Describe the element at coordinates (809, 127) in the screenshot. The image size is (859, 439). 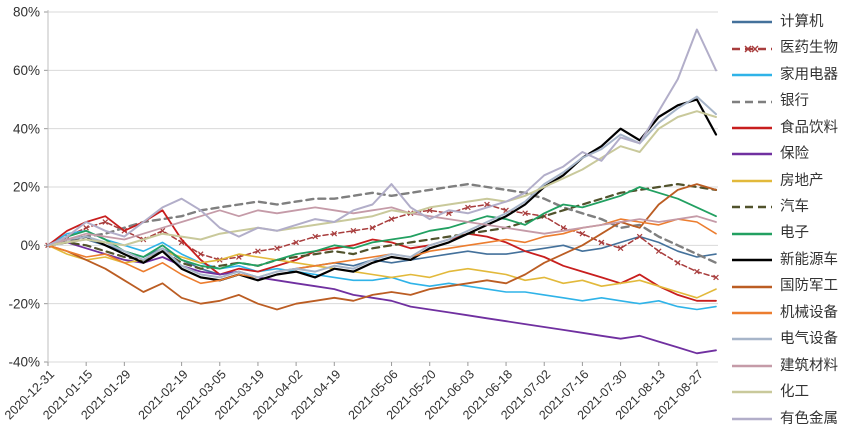
I see `legend-label: 食品饮料` at that location.